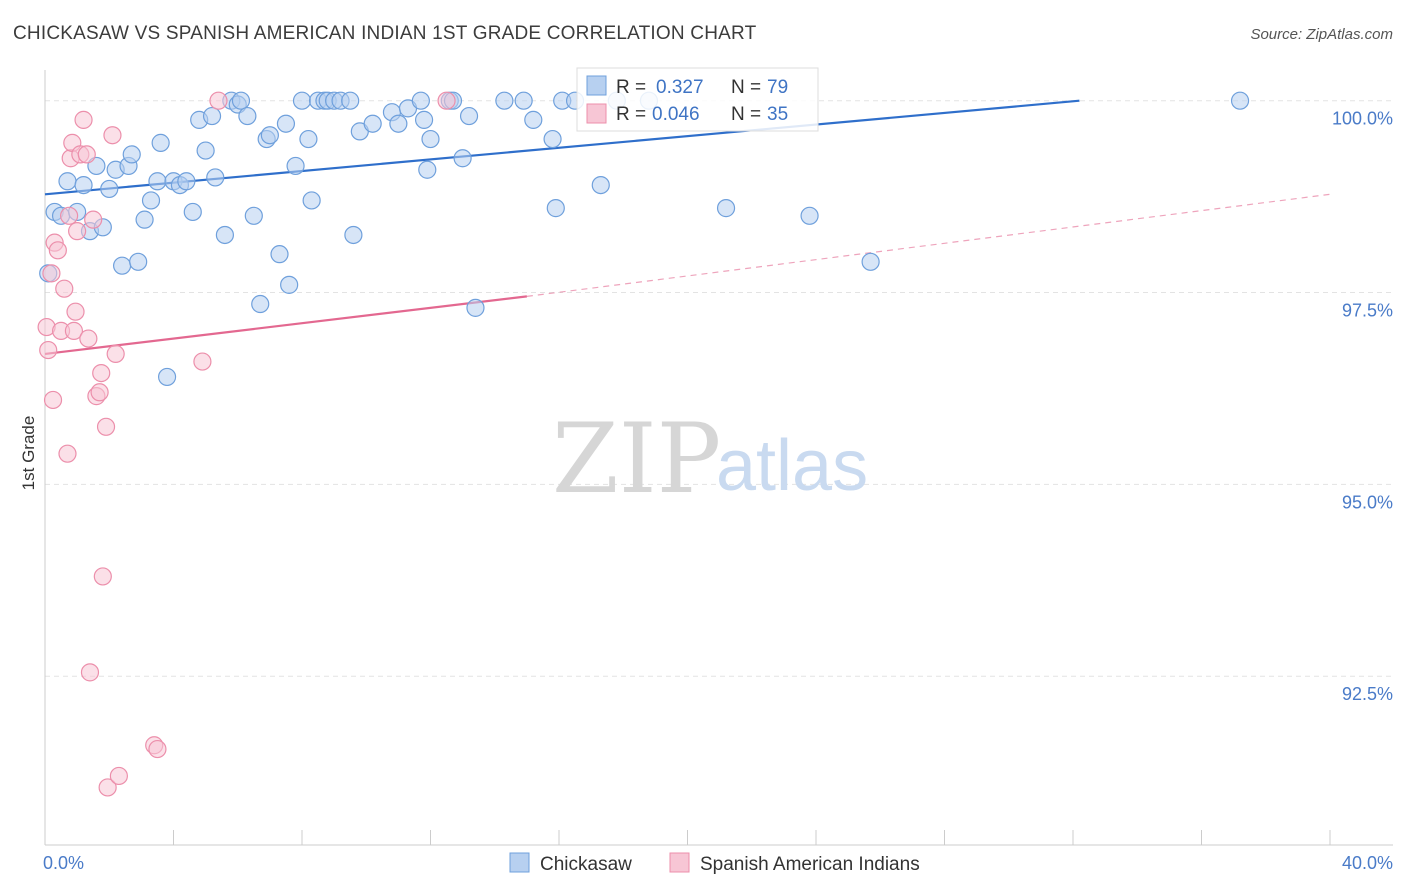 Image resolution: width=1406 pixels, height=892 pixels. I want to click on trend-line-spanish-american-indians, so click(286, 325).